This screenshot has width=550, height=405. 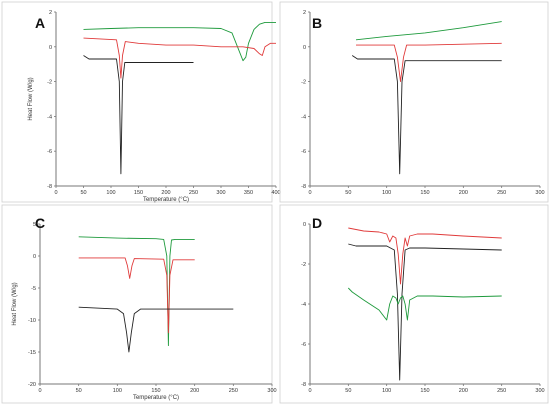 What do you see at coordinates (317, 23) in the screenshot?
I see `panel-letter: B` at bounding box center [317, 23].